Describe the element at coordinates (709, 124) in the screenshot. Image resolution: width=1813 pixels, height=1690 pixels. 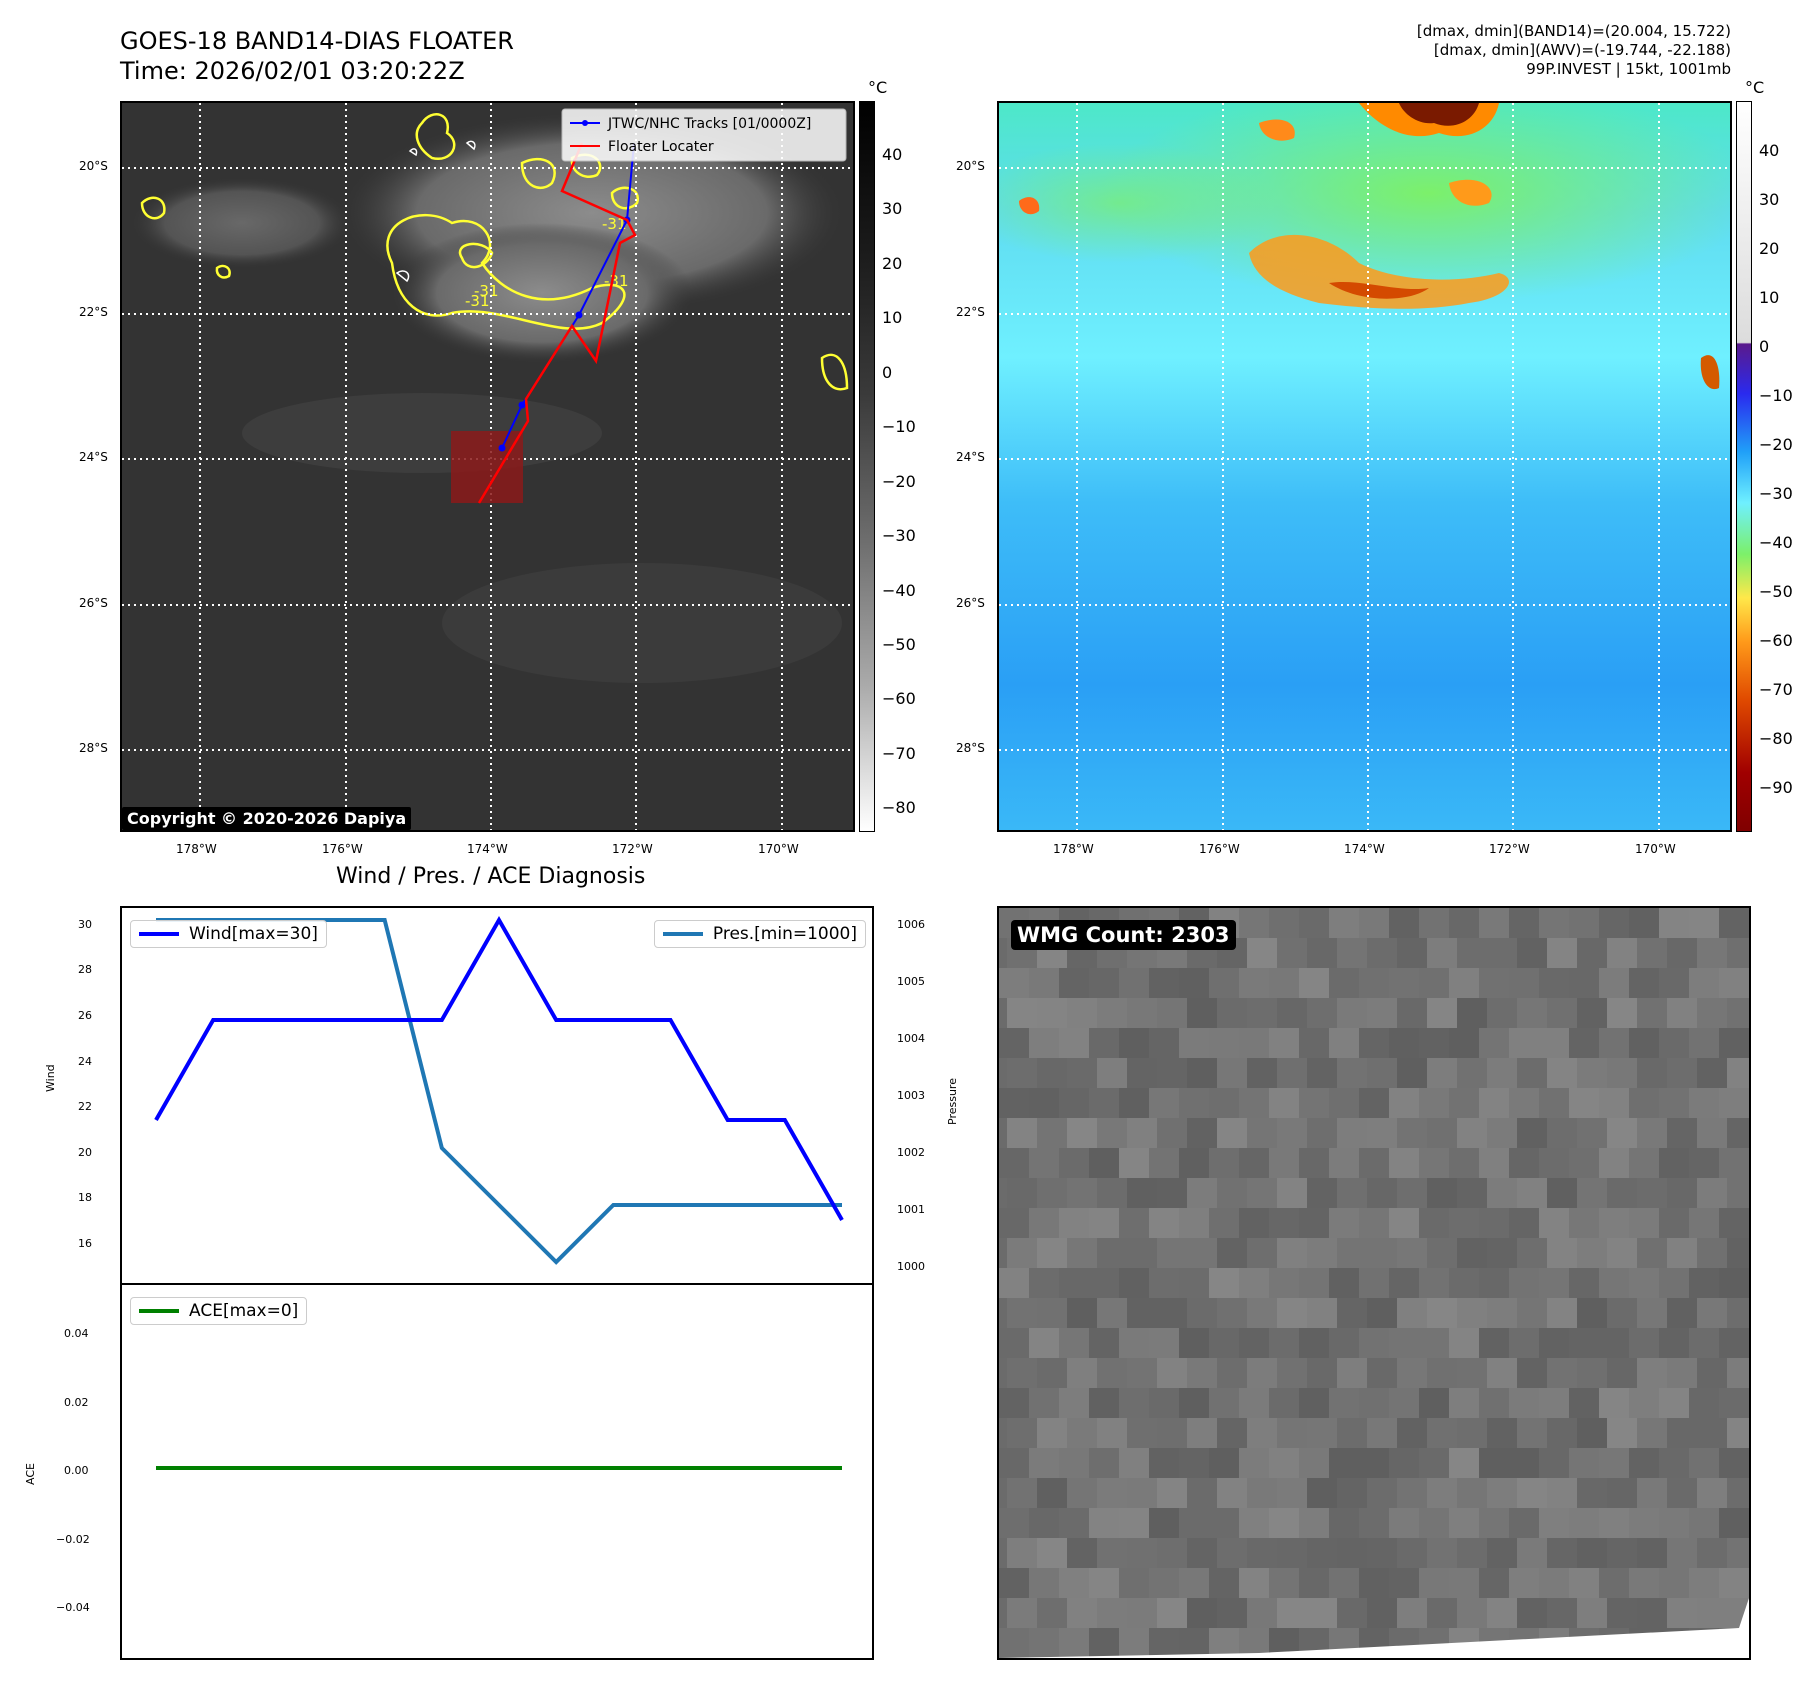
I see `legend-jtwc-label: JTWC/NHC Tracks [01/0000Z]` at that location.